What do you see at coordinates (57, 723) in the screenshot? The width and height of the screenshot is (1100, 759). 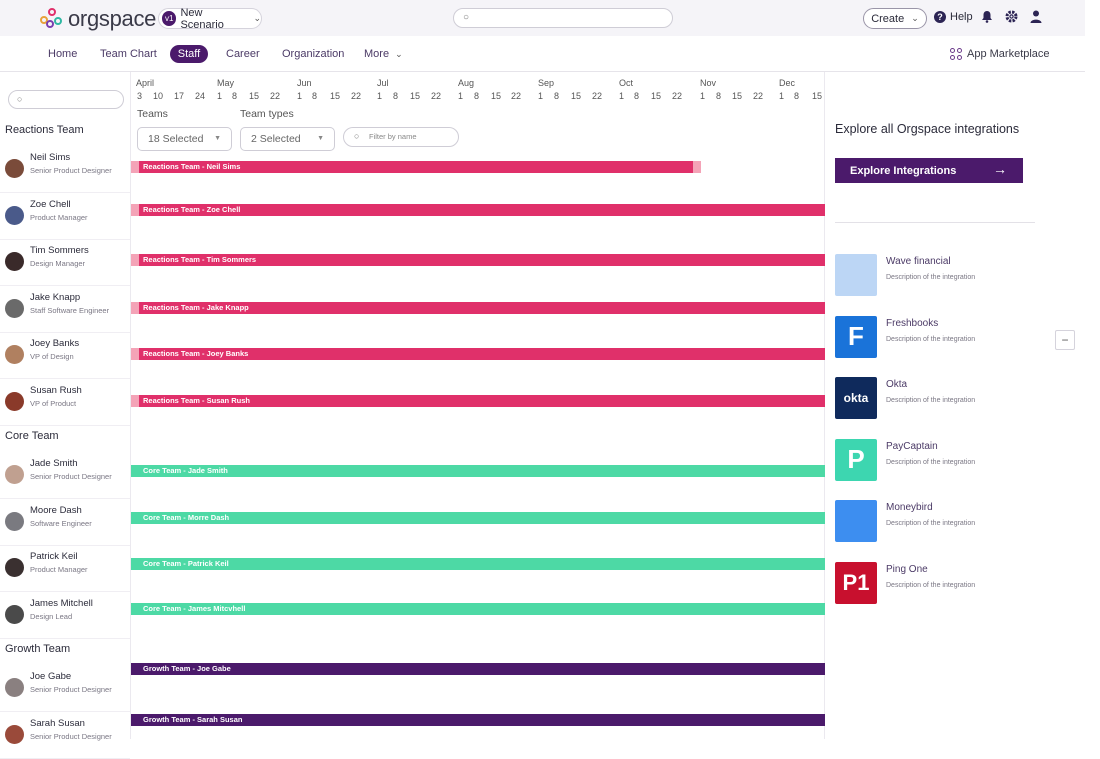 I see `person-name: Sarah Susan` at bounding box center [57, 723].